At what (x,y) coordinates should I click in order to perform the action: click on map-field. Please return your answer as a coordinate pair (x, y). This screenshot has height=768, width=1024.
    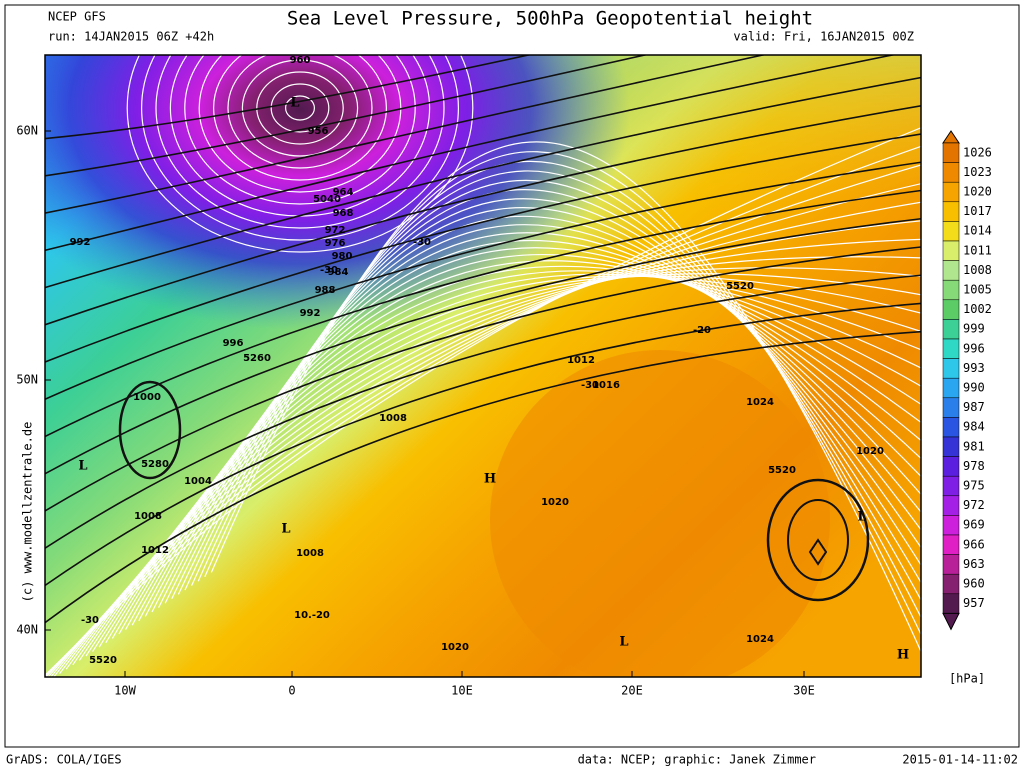
    Looking at the image, I should click on (660, 513).